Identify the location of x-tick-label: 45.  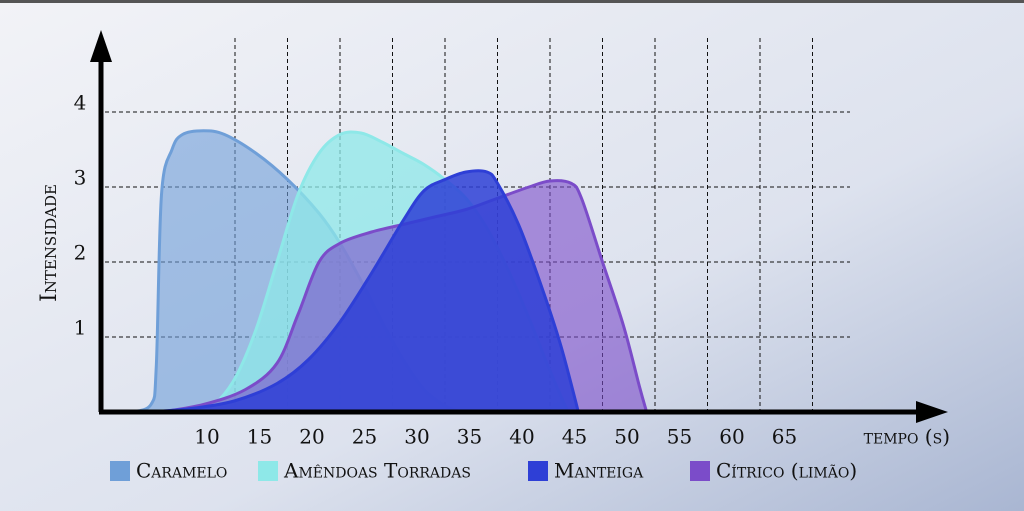
(574, 437).